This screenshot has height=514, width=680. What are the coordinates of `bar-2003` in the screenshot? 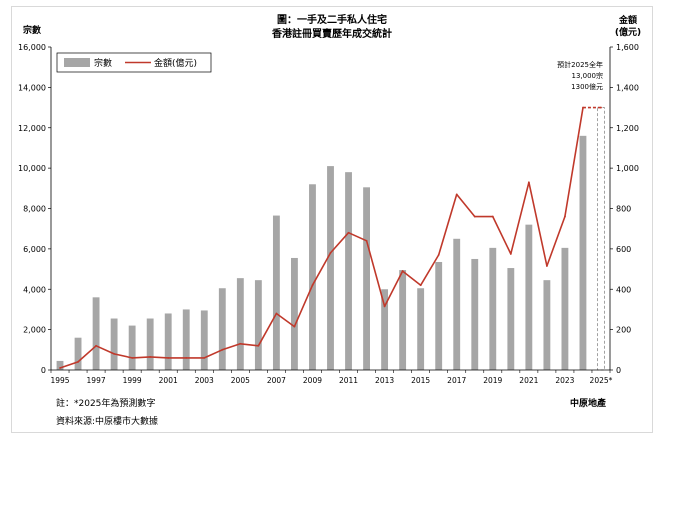 It's located at (204, 340).